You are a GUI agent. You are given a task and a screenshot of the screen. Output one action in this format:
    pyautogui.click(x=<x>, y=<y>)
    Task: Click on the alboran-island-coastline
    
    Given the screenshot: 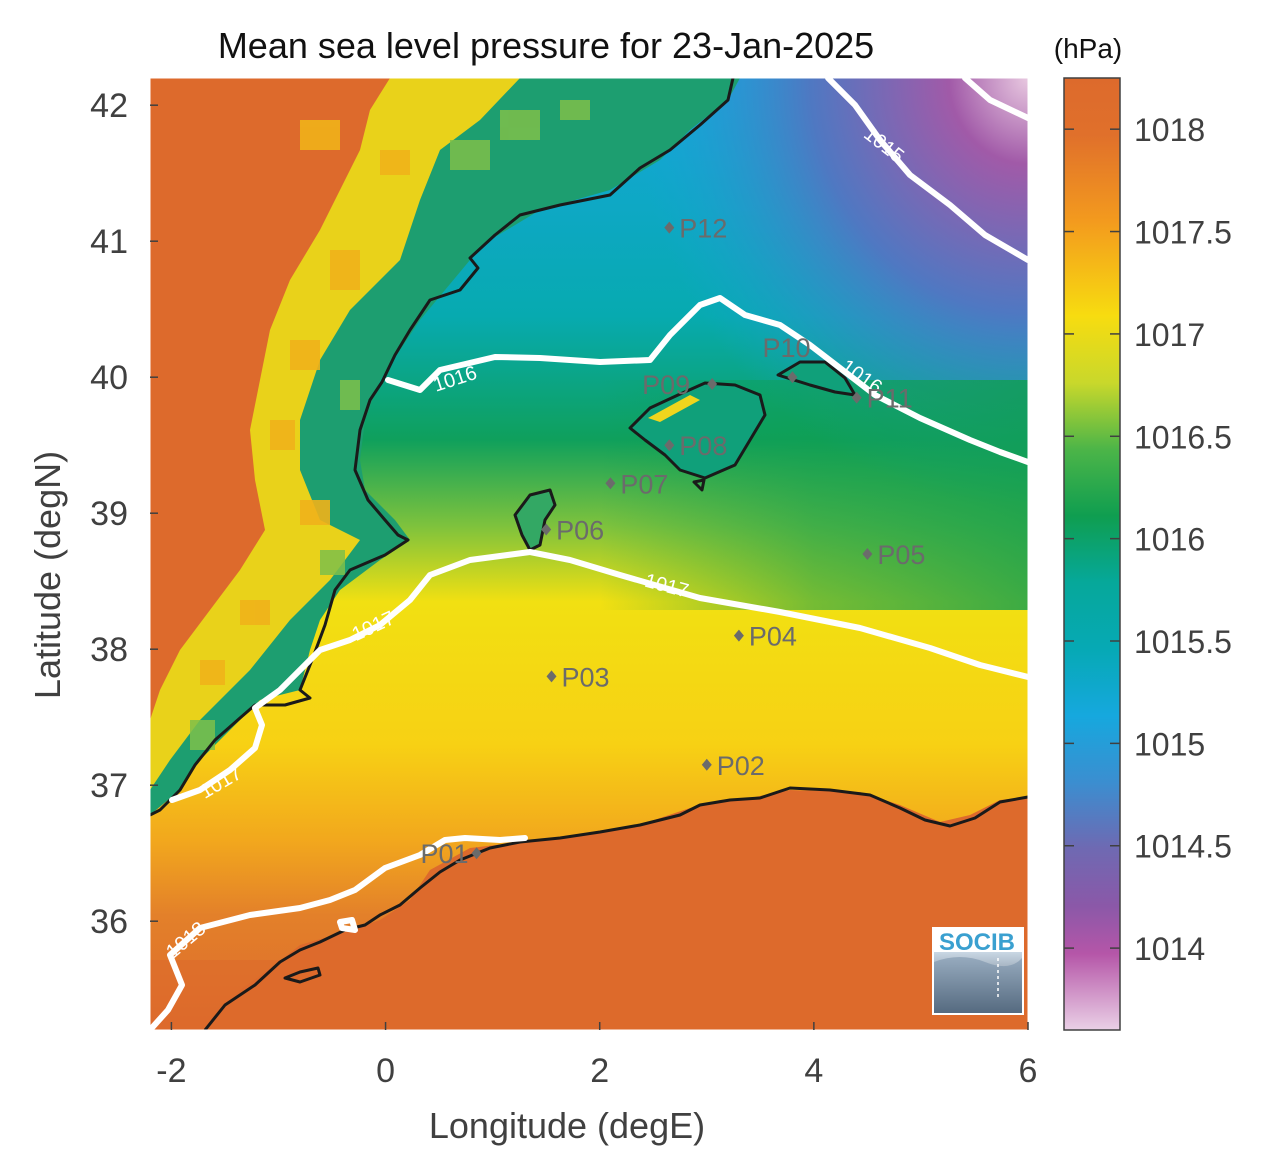 What is the action you would take?
    pyautogui.click(x=302, y=975)
    